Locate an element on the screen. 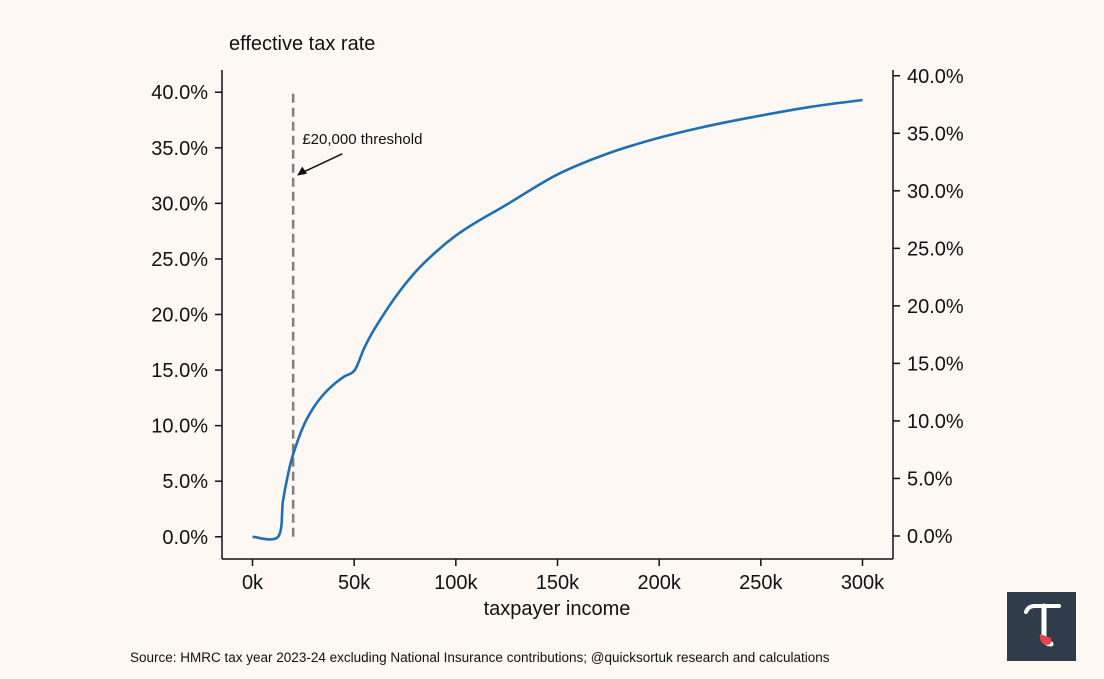 This screenshot has height=679, width=1104. x-tick-label: 50k is located at coordinates (354, 583).